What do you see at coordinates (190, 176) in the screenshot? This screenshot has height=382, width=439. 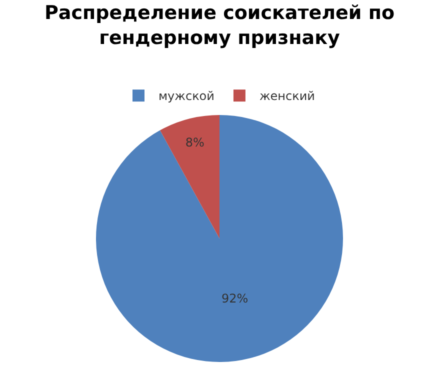 I see `pie-slice` at bounding box center [190, 176].